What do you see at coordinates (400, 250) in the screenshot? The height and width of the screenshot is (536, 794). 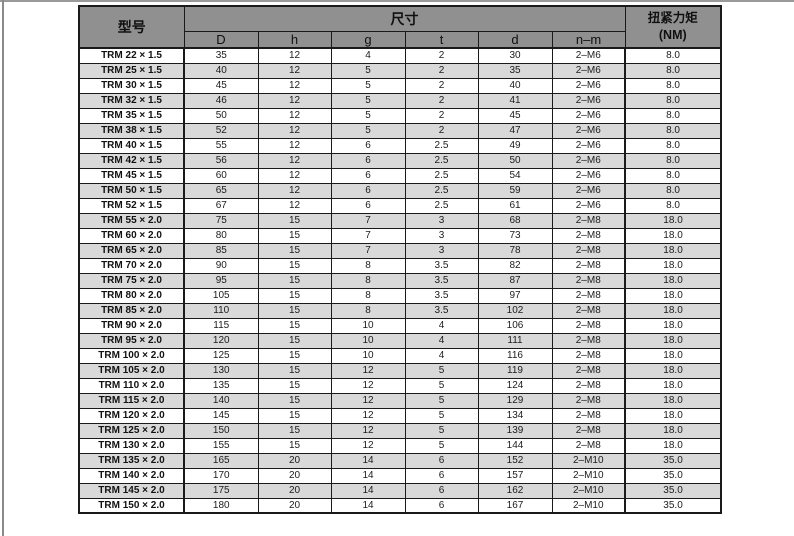 I see `table-row: TRM 65 × 2.0 85 15 7 3 78 2–M8 18.0` at bounding box center [400, 250].